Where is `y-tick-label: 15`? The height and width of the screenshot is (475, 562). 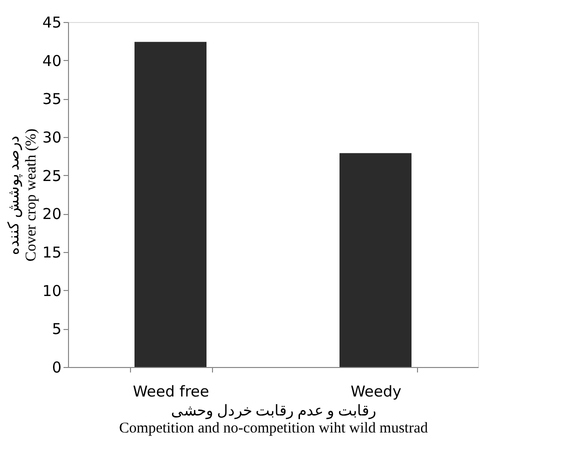
y-tick-label: 15 is located at coordinates (52, 253).